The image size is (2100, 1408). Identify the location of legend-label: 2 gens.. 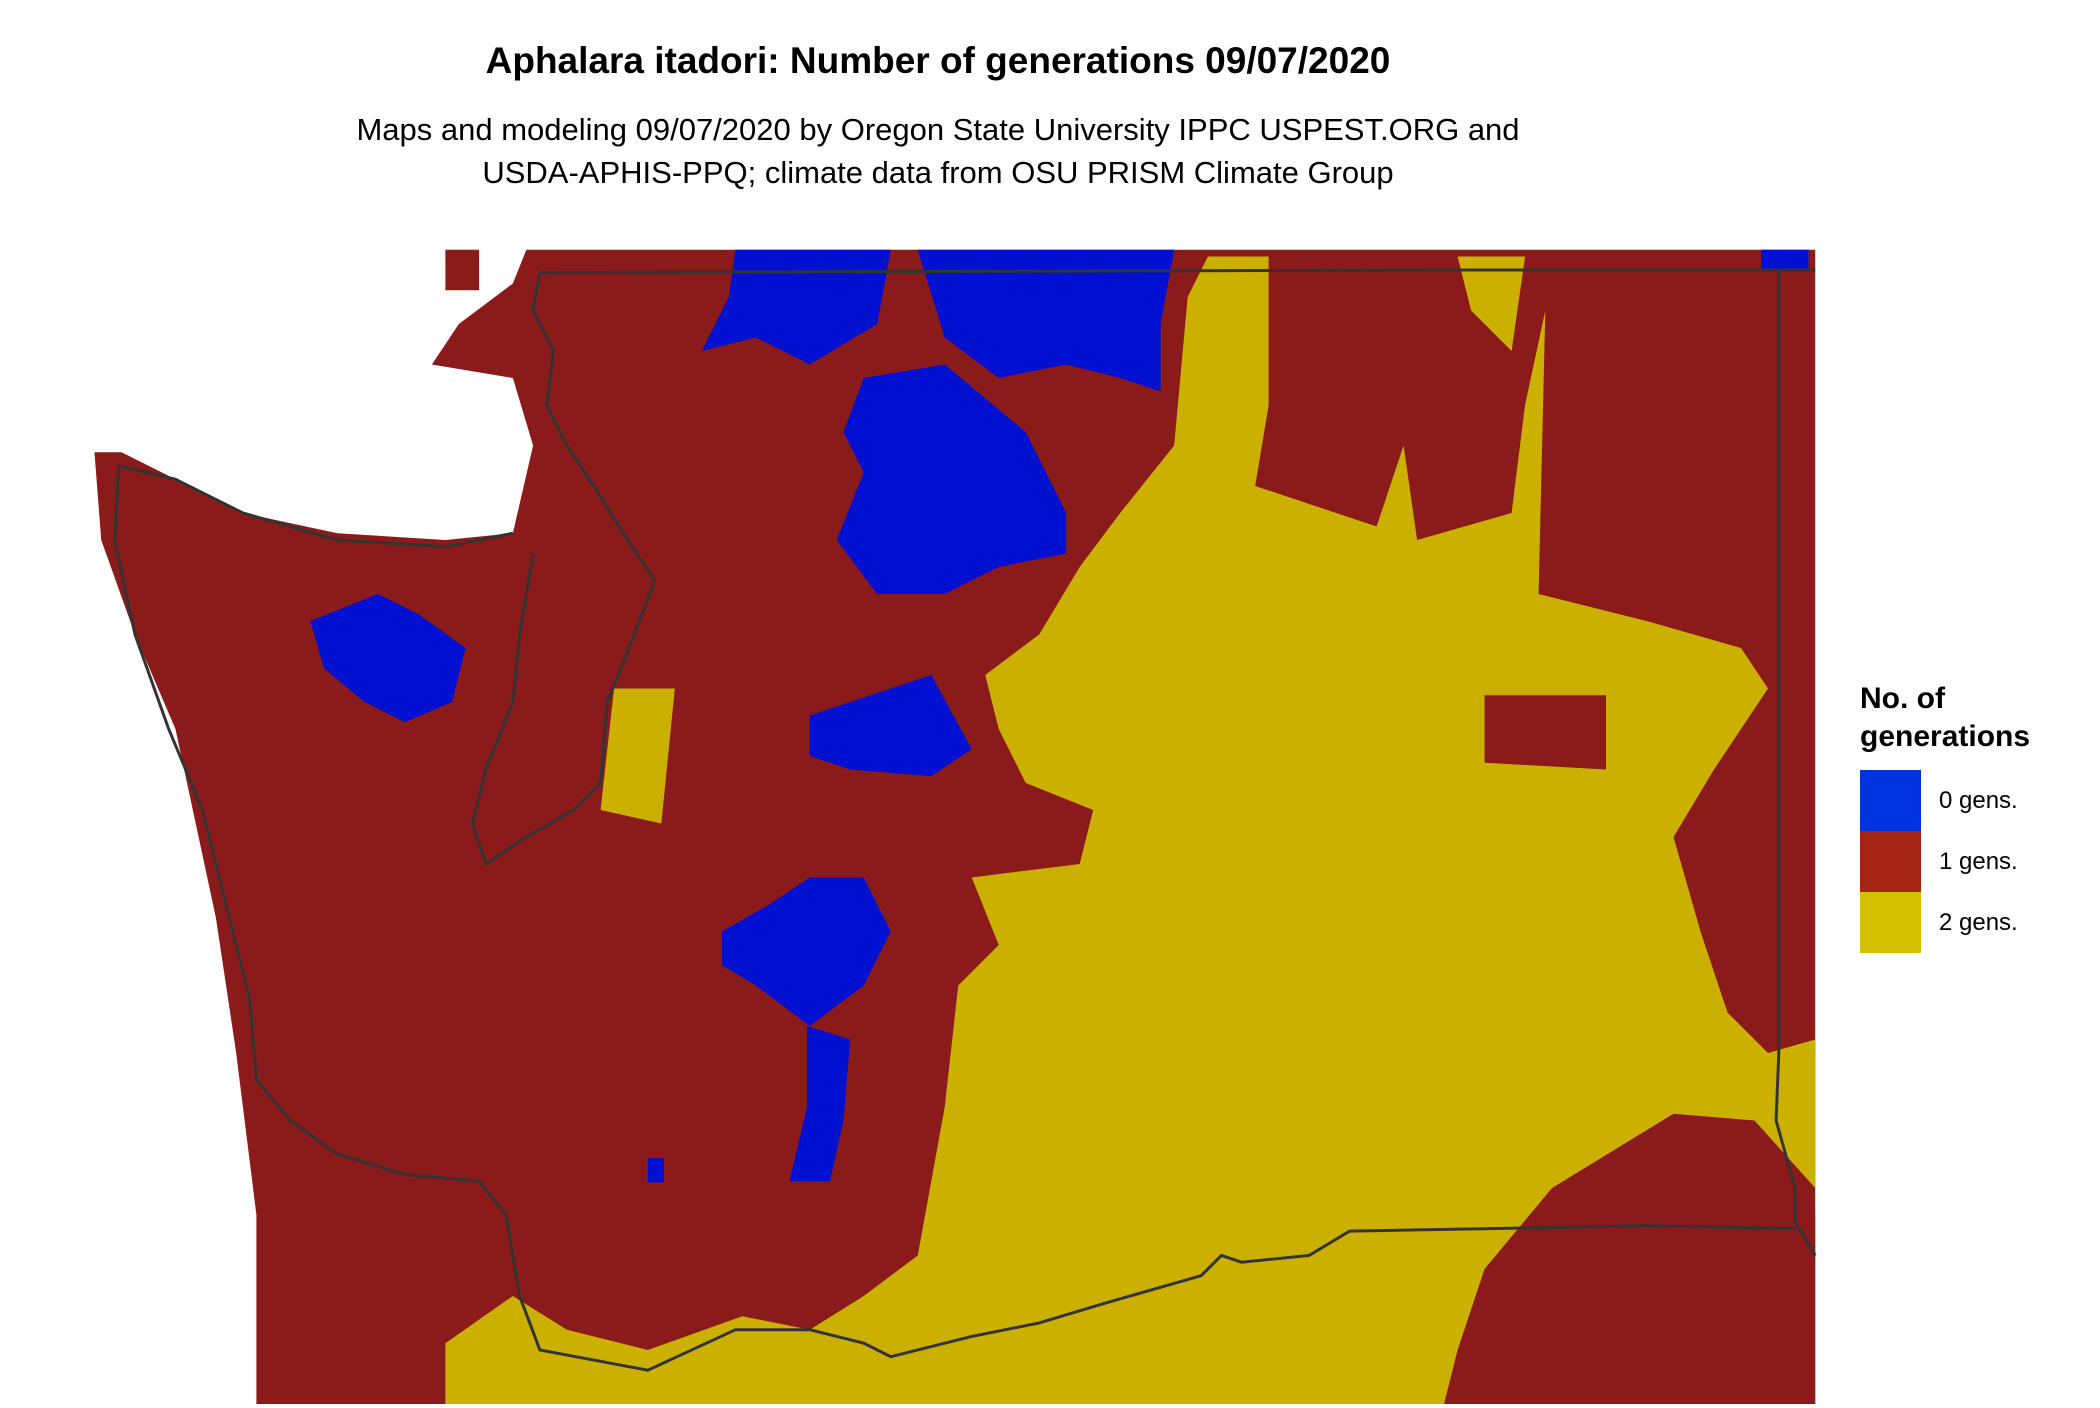
(1978, 922).